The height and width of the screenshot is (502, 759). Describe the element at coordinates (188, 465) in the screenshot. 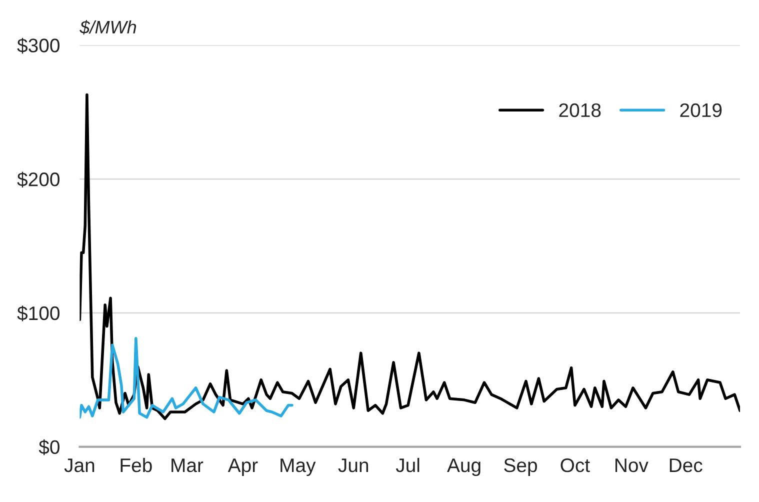

I see `x-tick-label: Mar` at that location.